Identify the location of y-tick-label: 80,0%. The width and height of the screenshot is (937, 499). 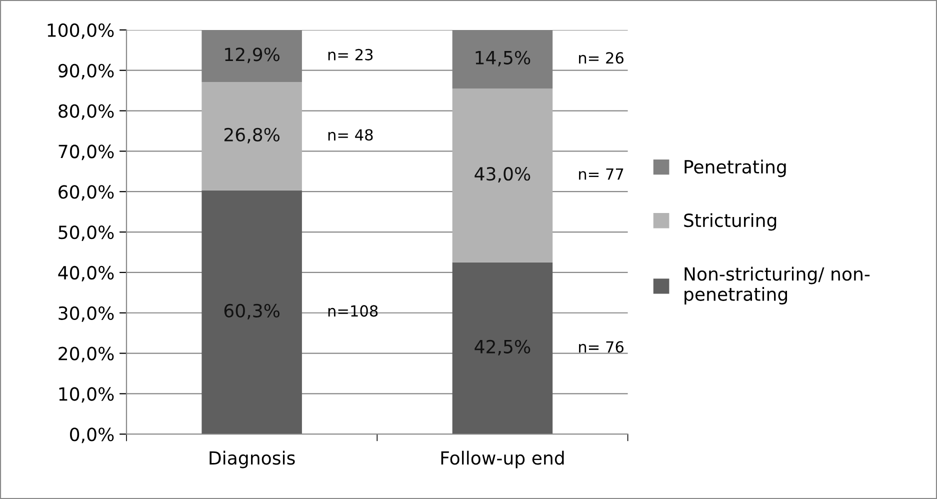
(86, 112).